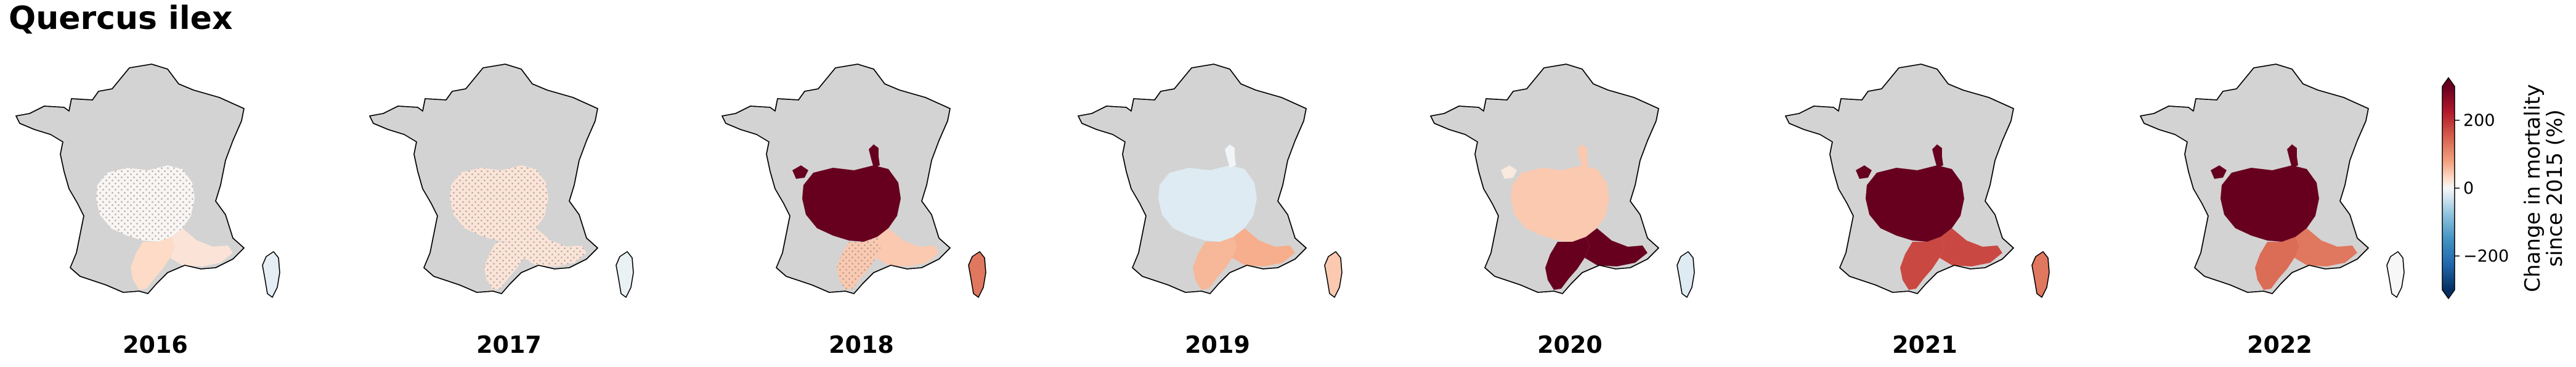  What do you see at coordinates (861, 345) in the screenshot?
I see `year-label: 2018` at bounding box center [861, 345].